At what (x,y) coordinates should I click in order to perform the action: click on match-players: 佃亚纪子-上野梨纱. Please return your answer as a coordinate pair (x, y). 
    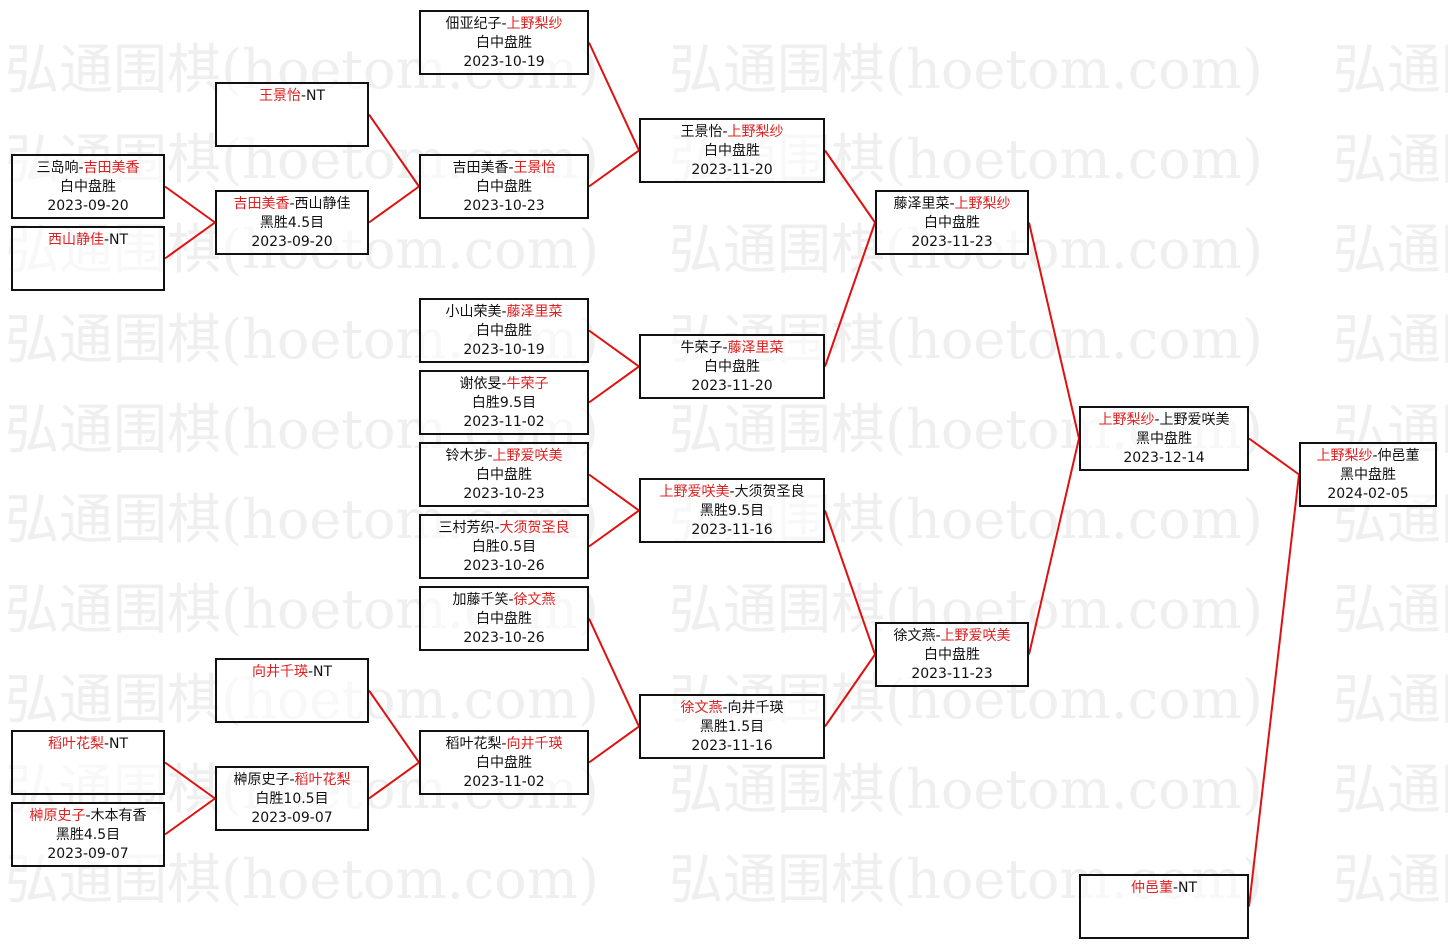
    Looking at the image, I should click on (504, 24).